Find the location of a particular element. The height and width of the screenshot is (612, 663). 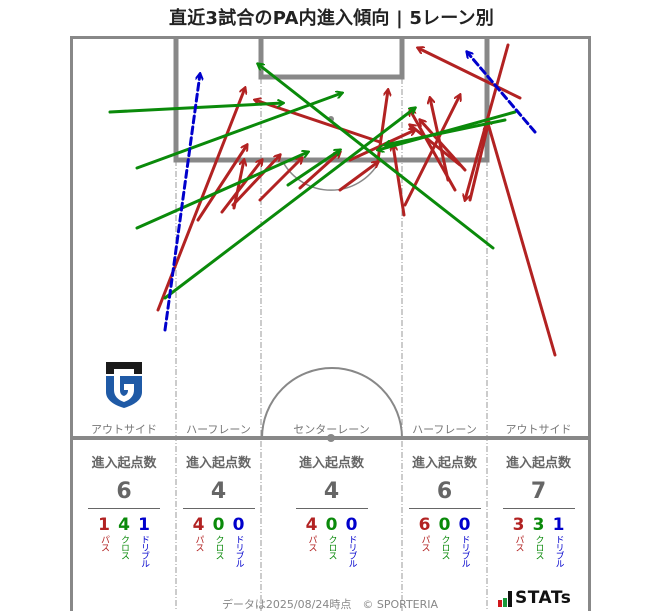

center-circle is located at coordinates (332, 403).